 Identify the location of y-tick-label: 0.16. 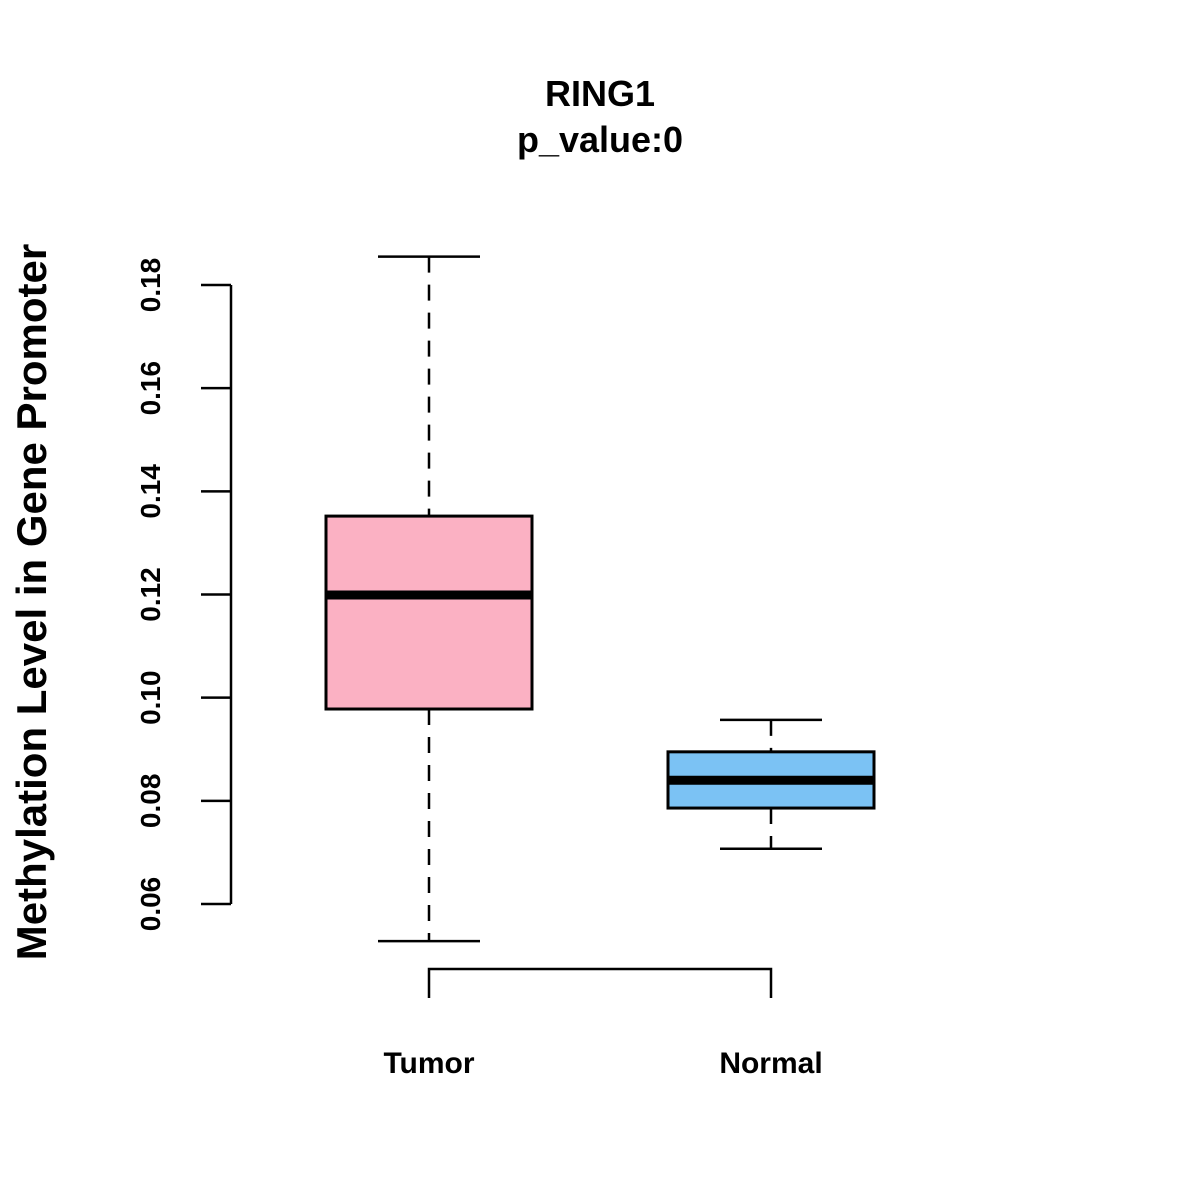
(150, 388).